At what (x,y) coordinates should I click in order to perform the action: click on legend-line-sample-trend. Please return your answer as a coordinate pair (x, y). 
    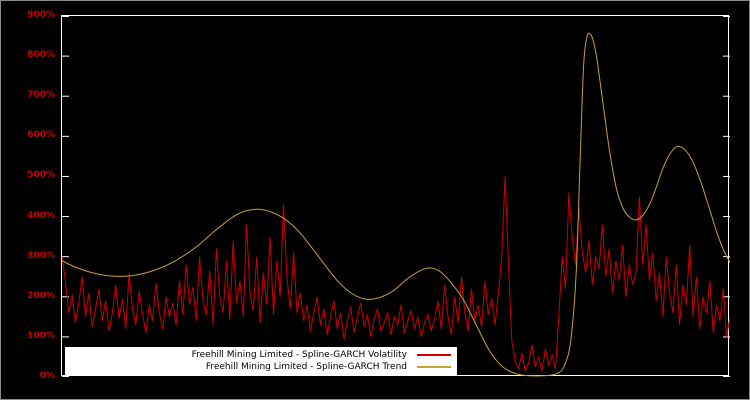
    Looking at the image, I should click on (434, 367).